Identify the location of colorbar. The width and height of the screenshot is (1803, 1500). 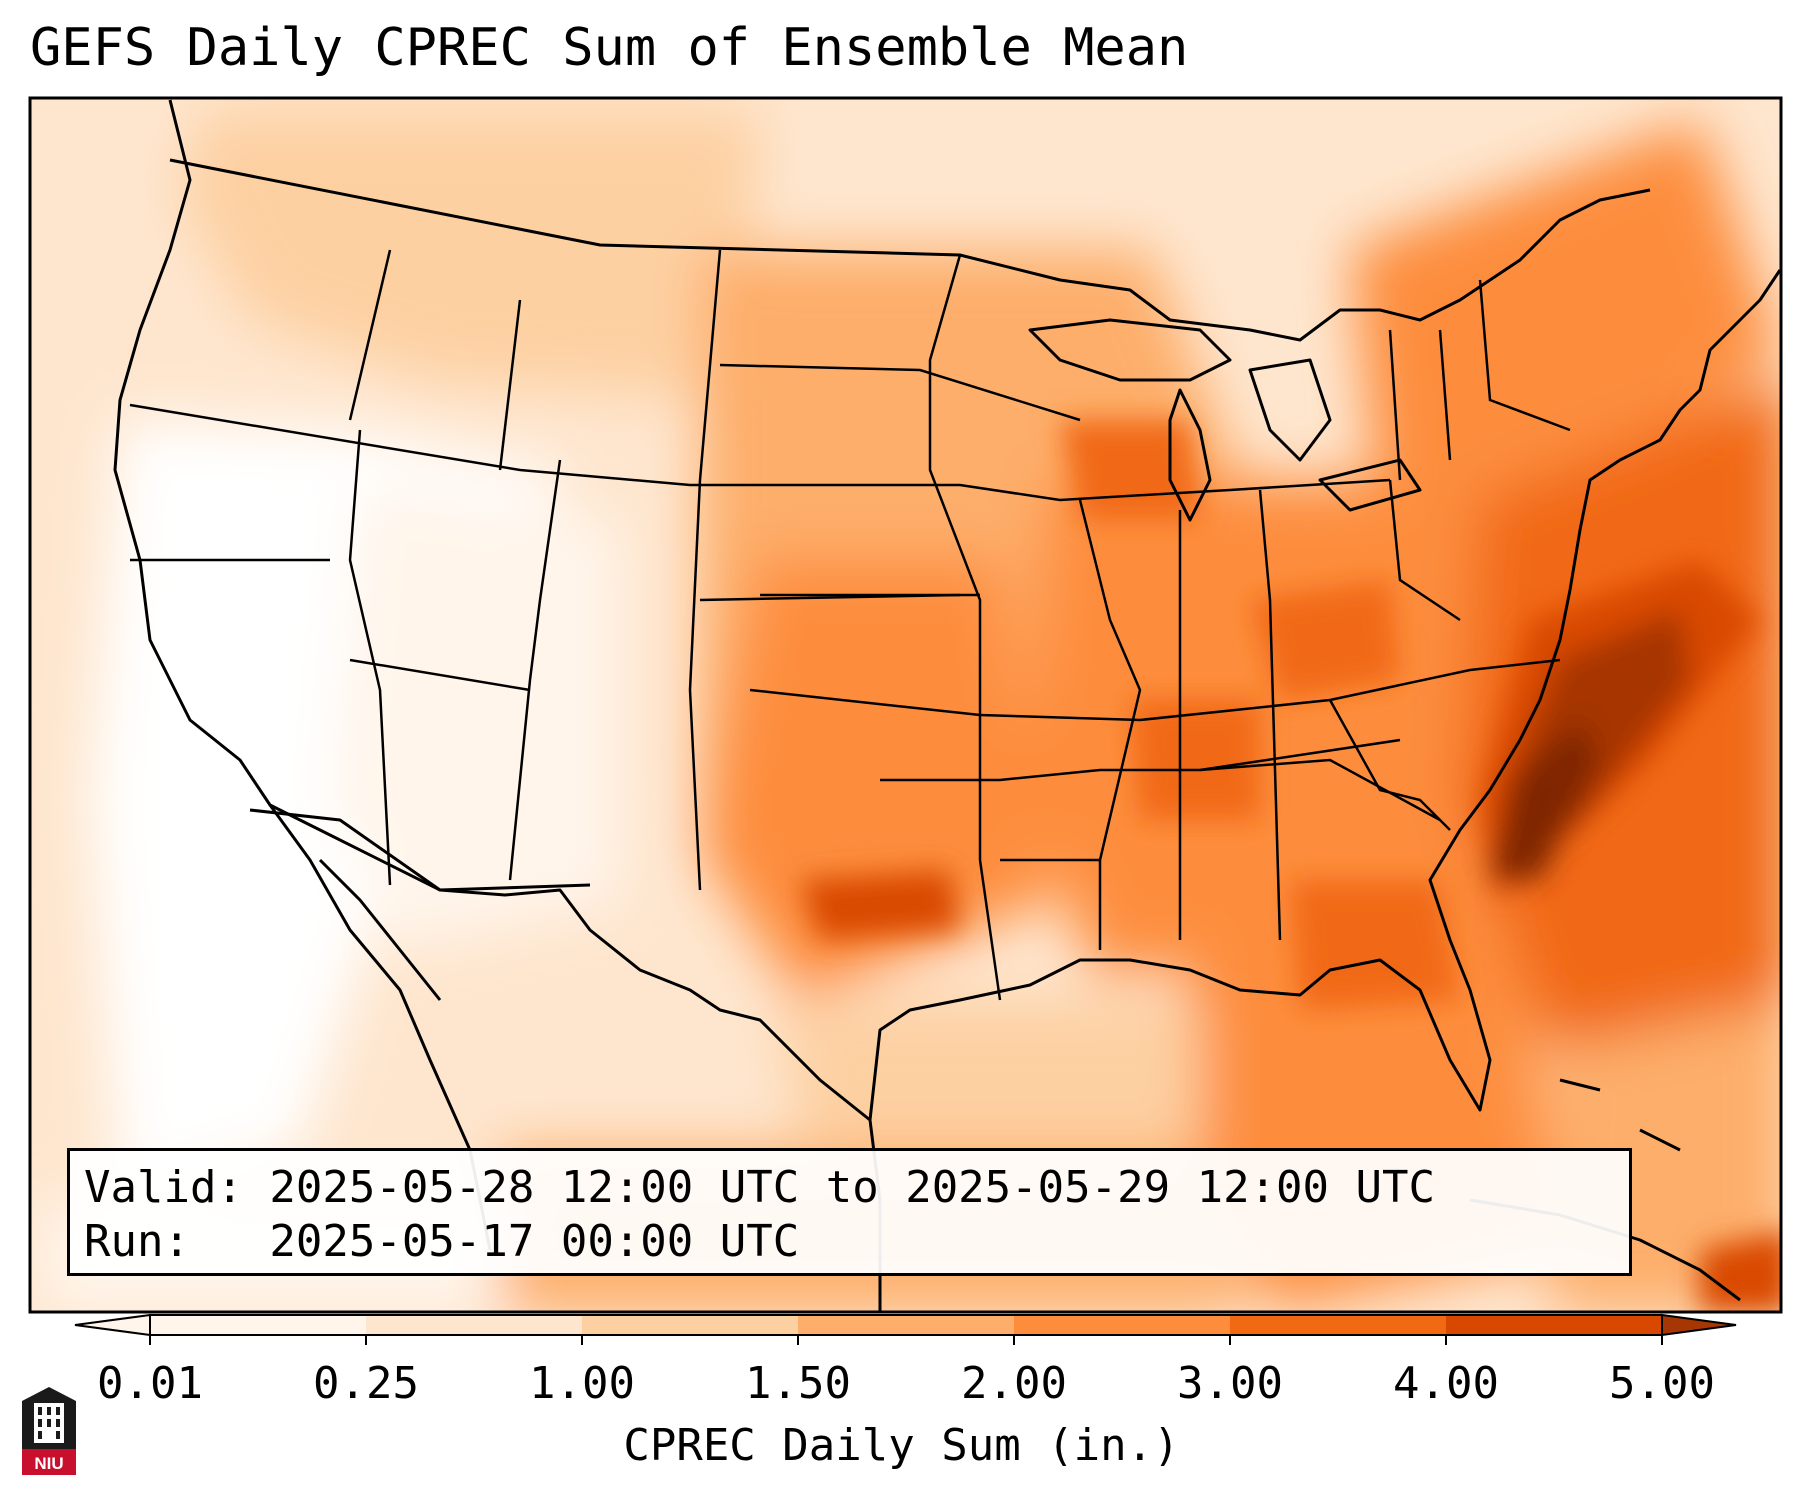
(905, 1329).